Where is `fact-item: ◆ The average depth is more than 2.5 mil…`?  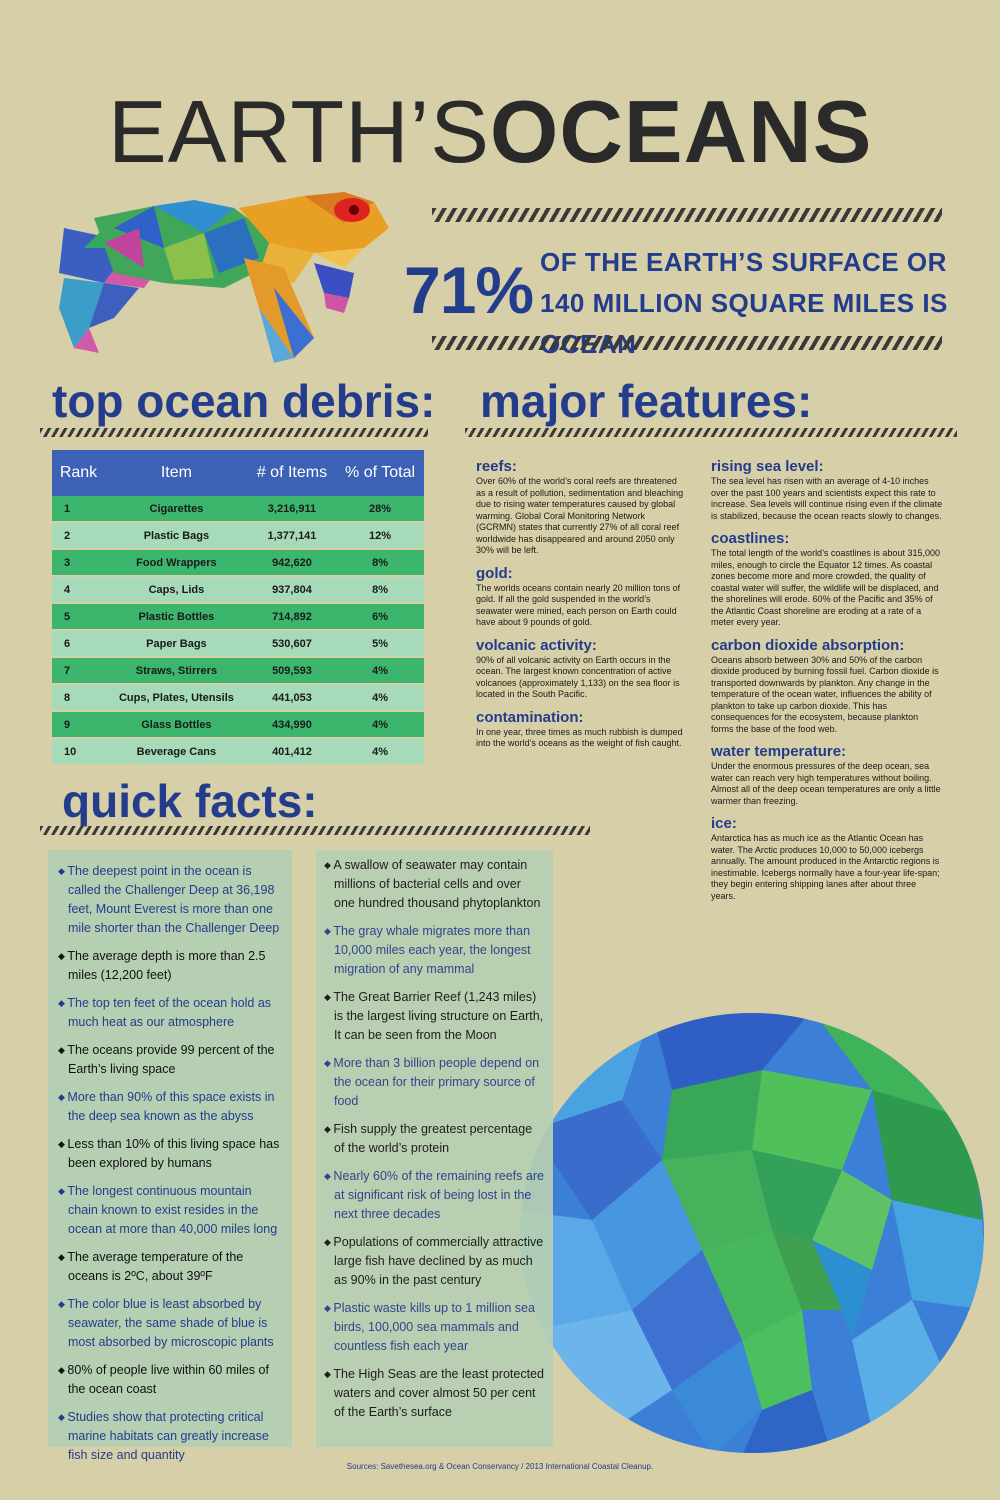
fact-item: ◆ The average depth is more than 2.5 mil… is located at coordinates (170, 966).